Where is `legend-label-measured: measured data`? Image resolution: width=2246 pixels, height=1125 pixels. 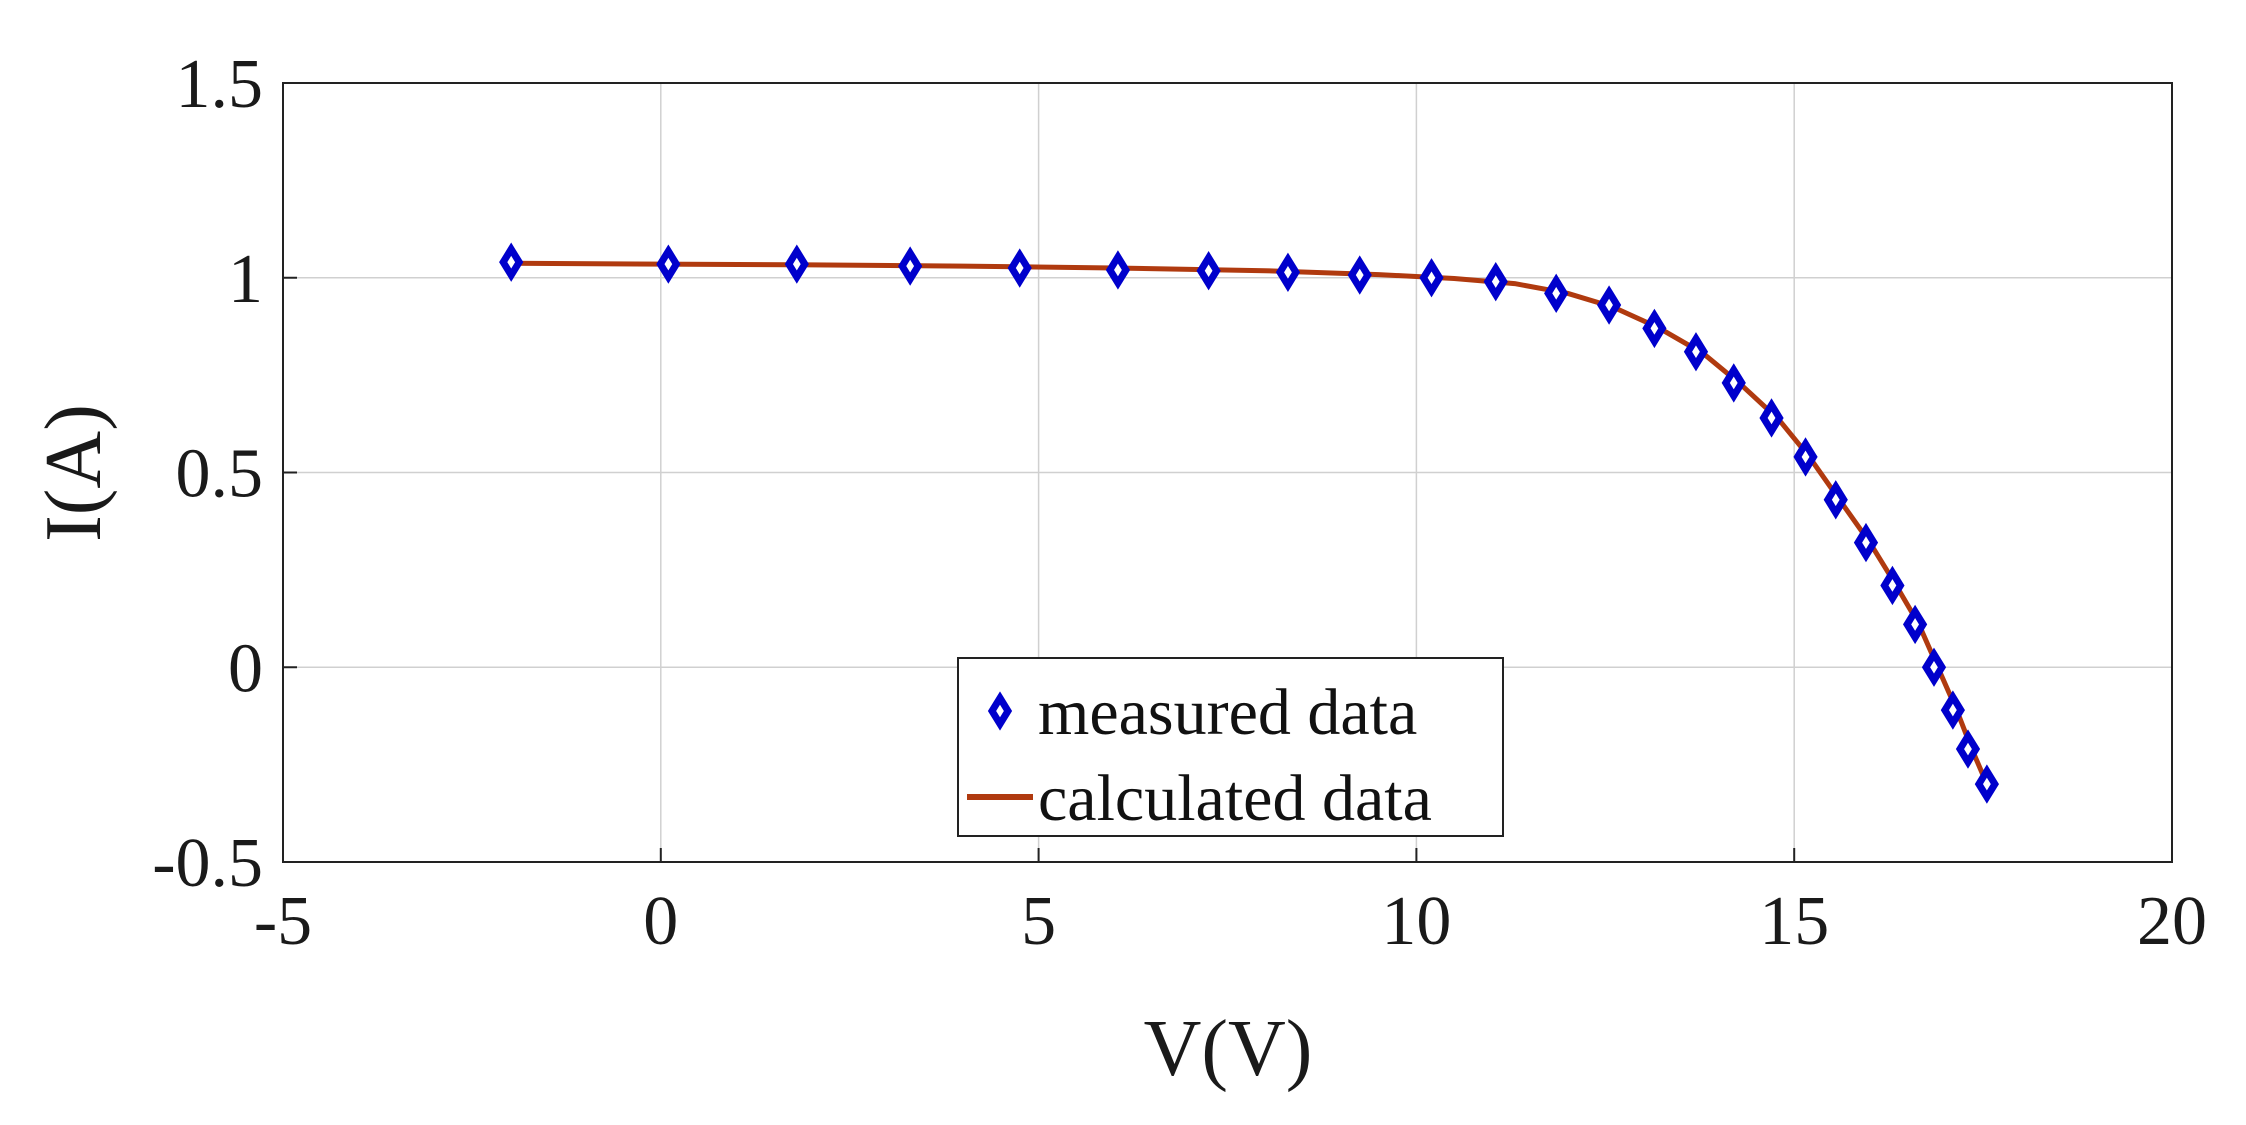
legend-label-measured: measured data is located at coordinates (1227, 712).